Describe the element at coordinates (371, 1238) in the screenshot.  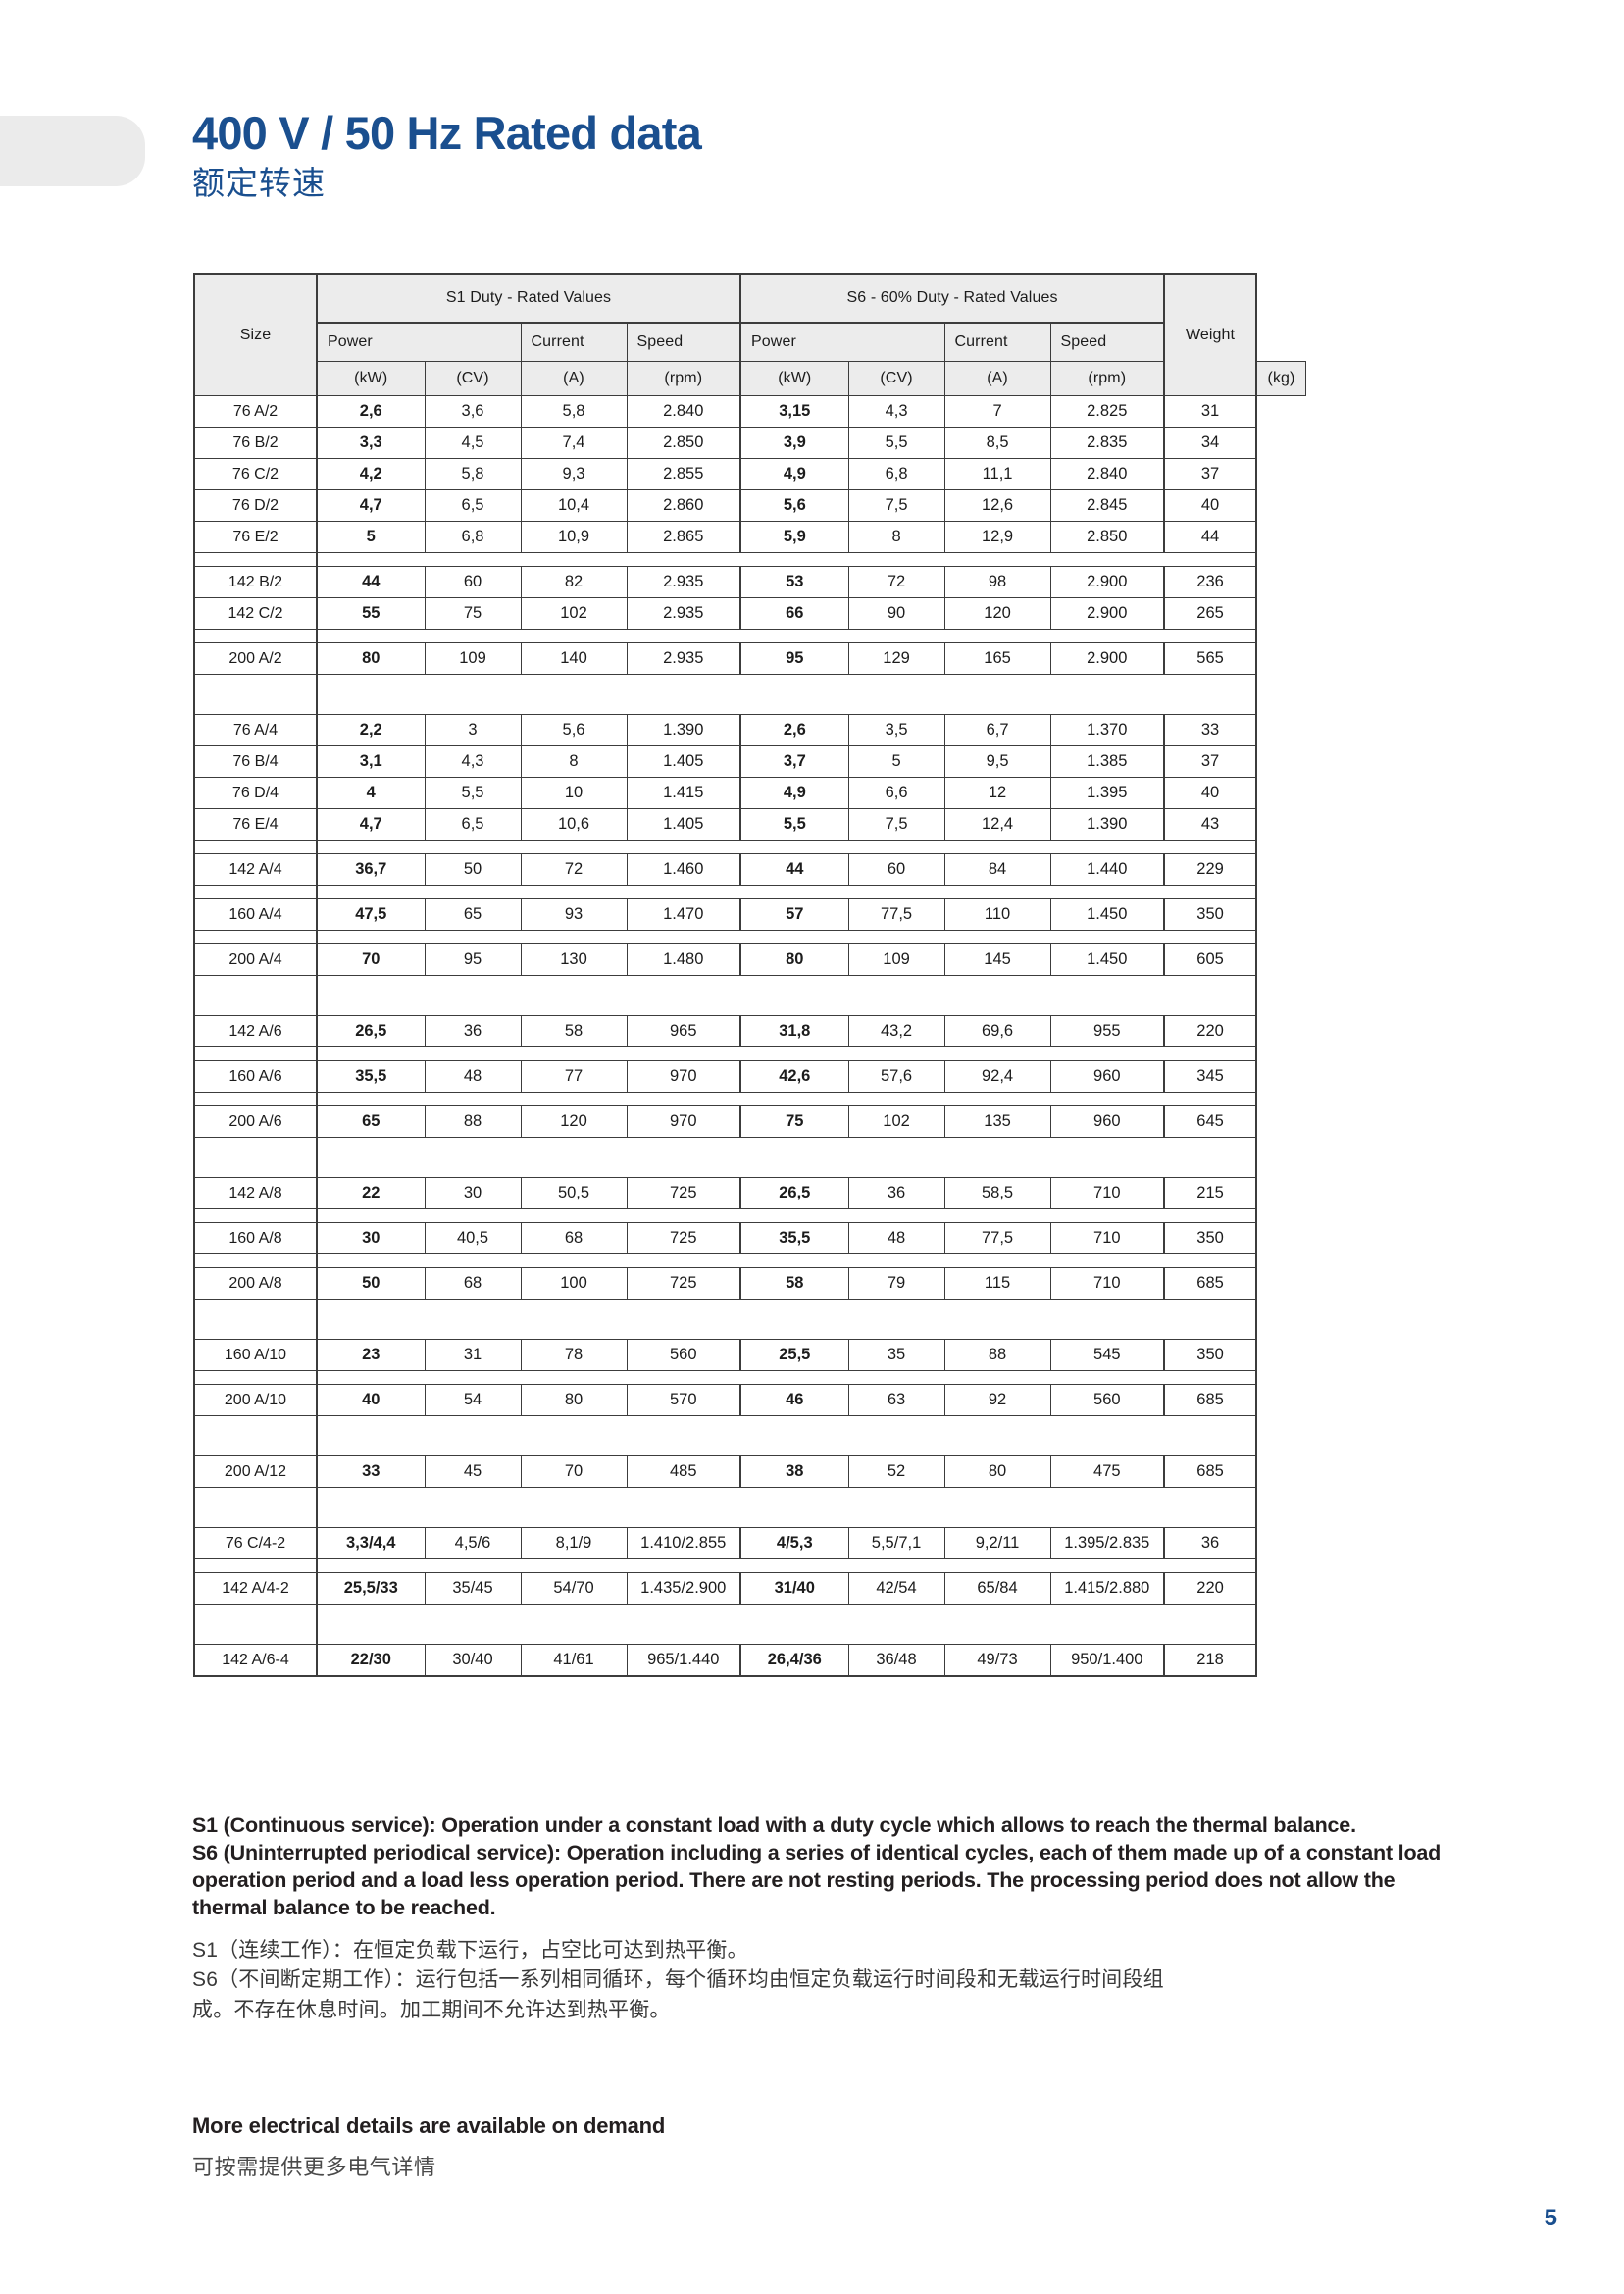
I see `cell-s1-power-kw: 30` at that location.